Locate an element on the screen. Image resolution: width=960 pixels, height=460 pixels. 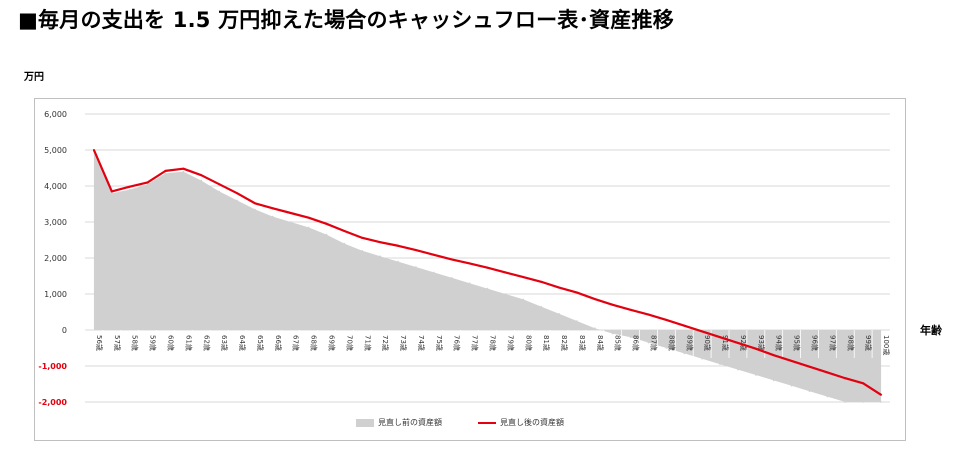
x-tick-label: 90歳 is located at coordinates (707, 343).